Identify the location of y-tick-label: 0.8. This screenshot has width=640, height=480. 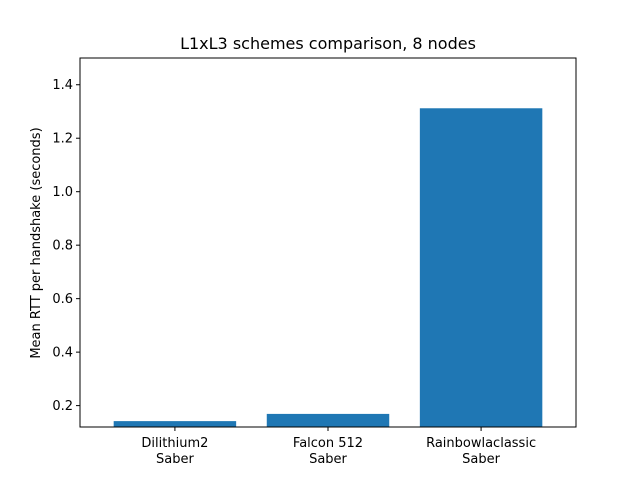
(62, 246).